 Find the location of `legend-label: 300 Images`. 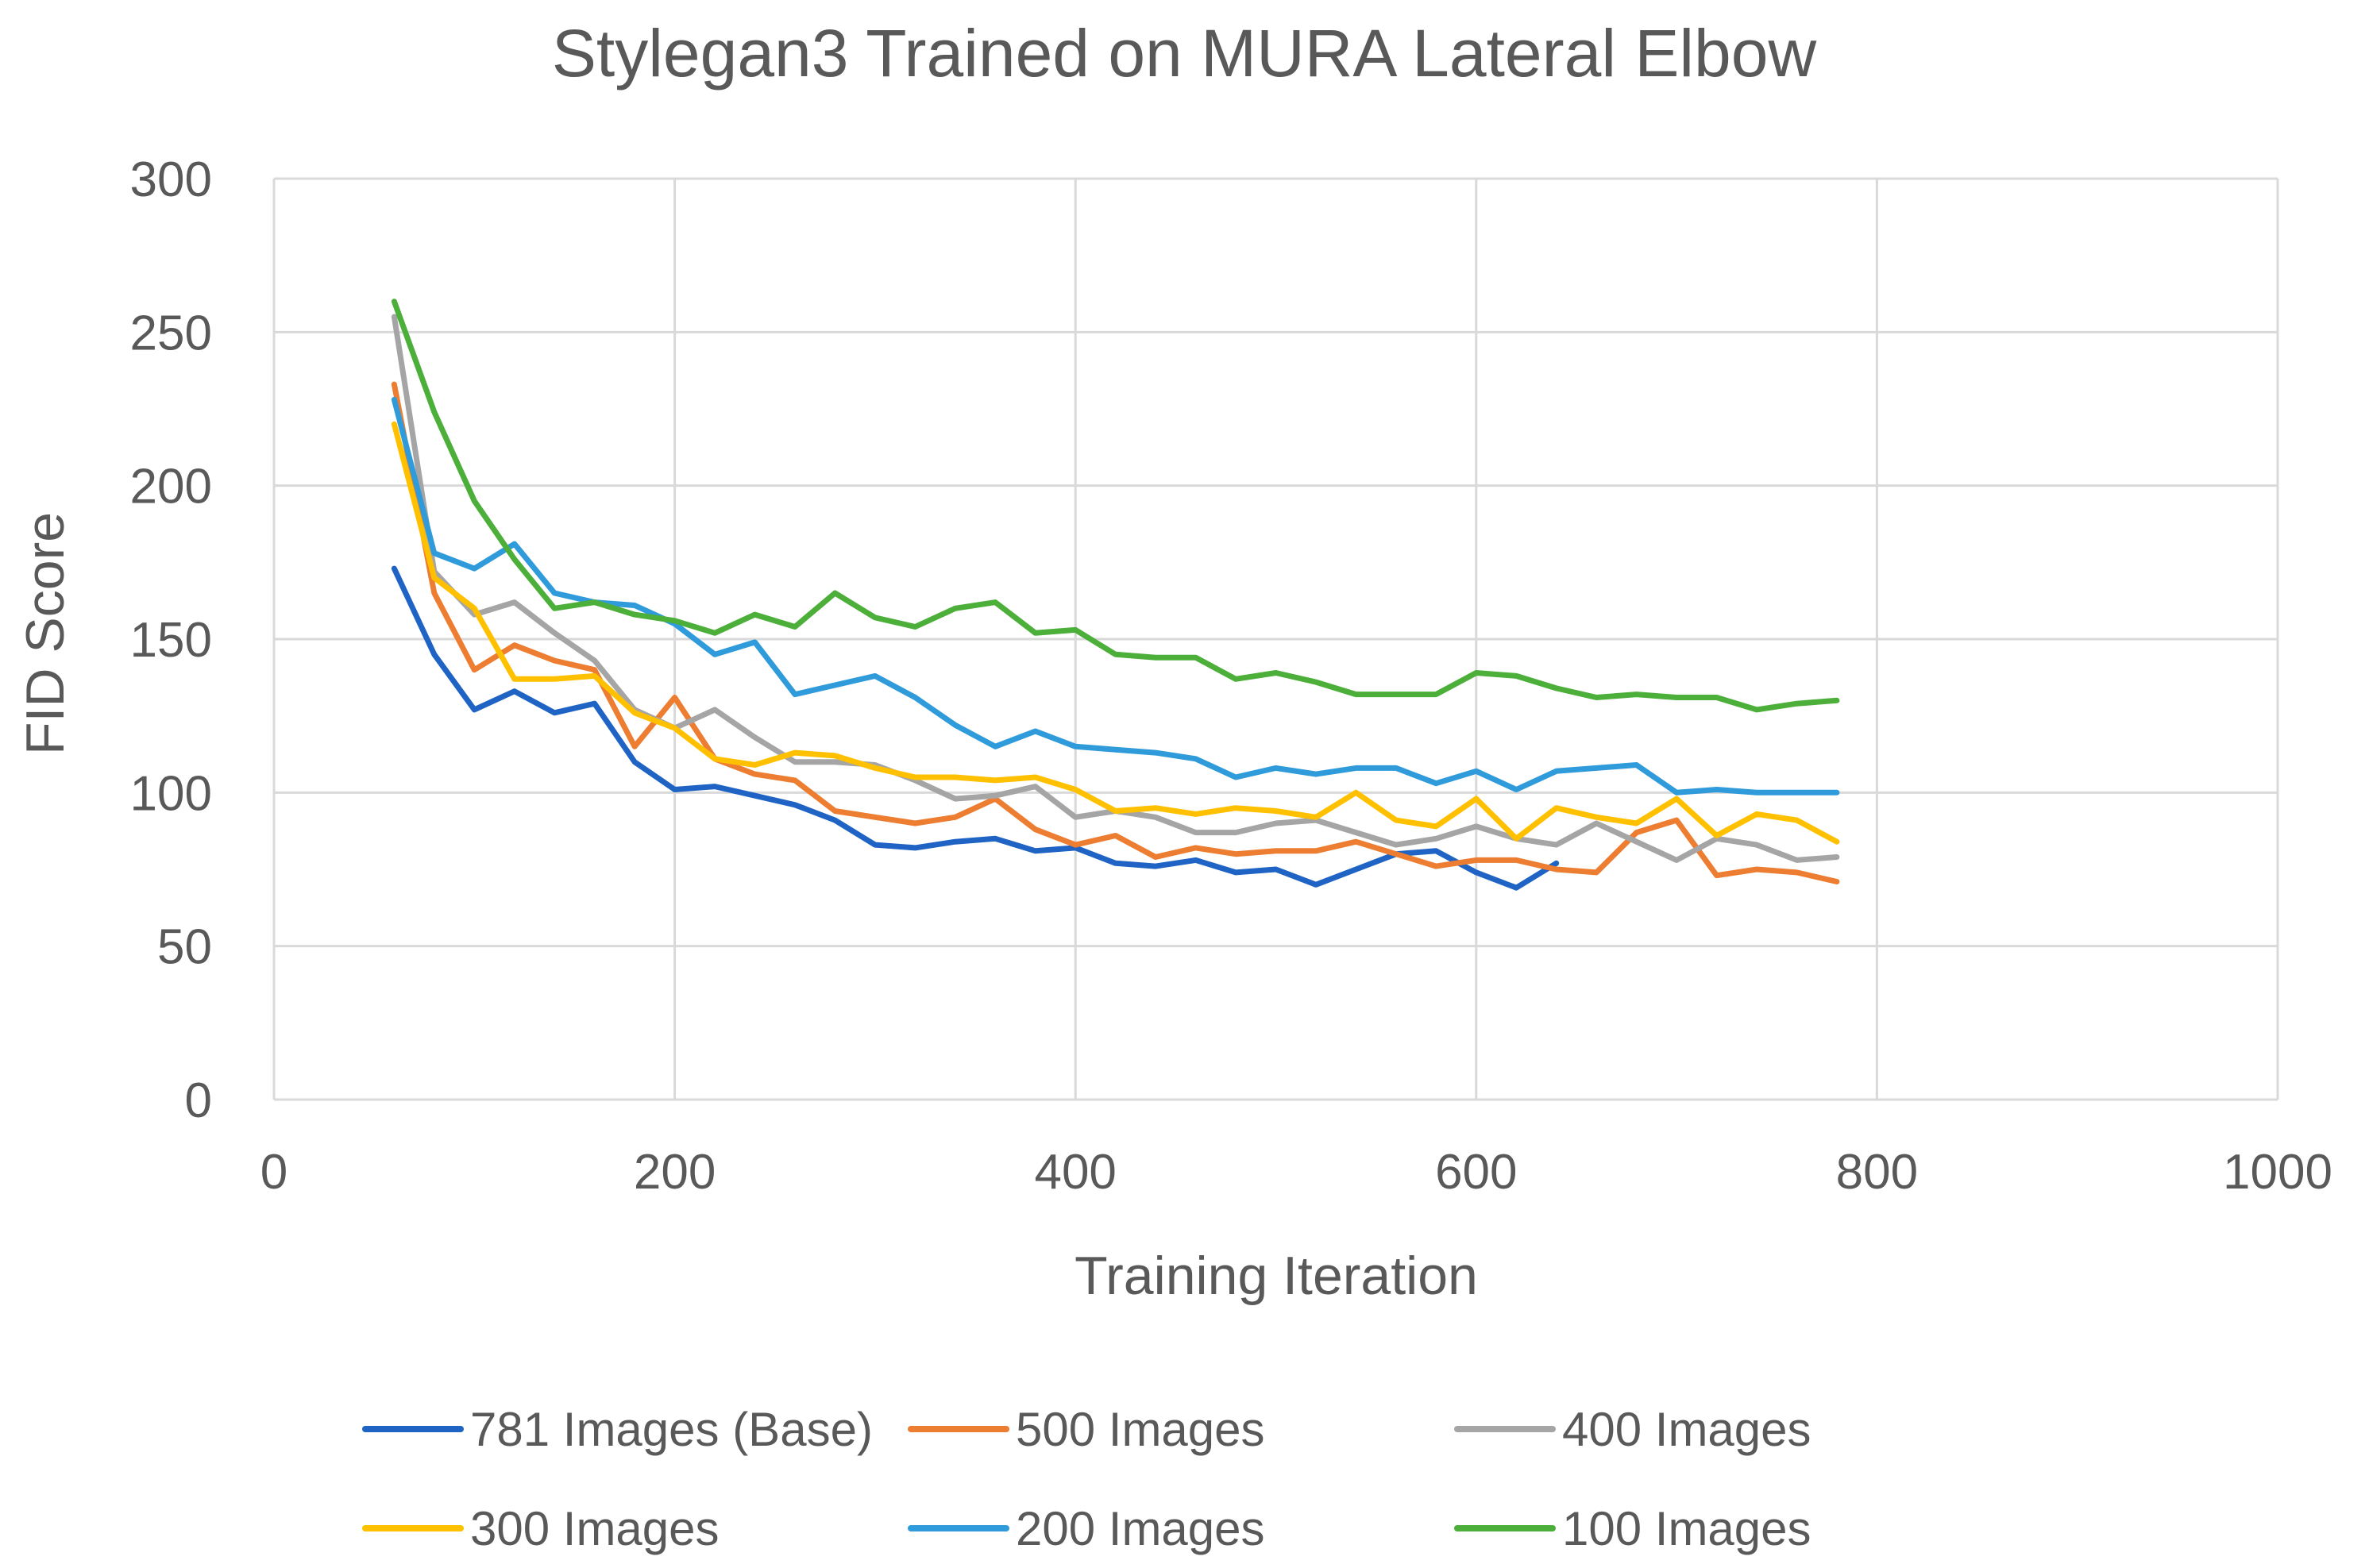

legend-label: 300 Images is located at coordinates (595, 1528).